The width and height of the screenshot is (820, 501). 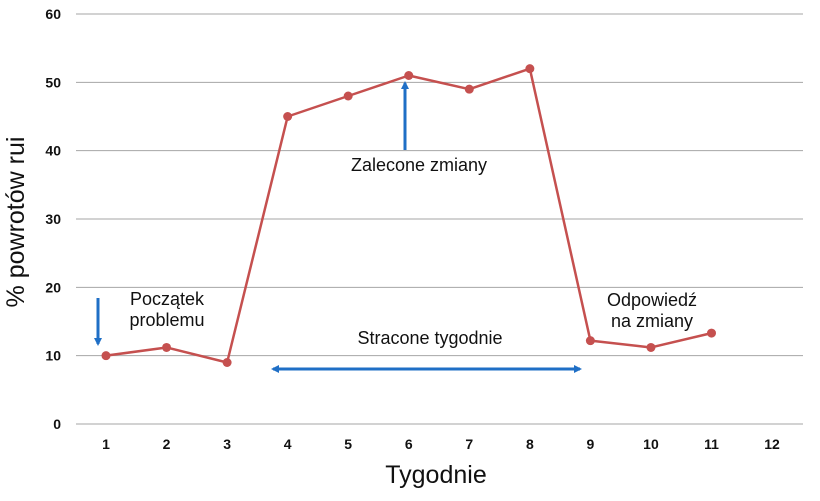 I want to click on y-tick-label: 10, so click(x=53, y=356).